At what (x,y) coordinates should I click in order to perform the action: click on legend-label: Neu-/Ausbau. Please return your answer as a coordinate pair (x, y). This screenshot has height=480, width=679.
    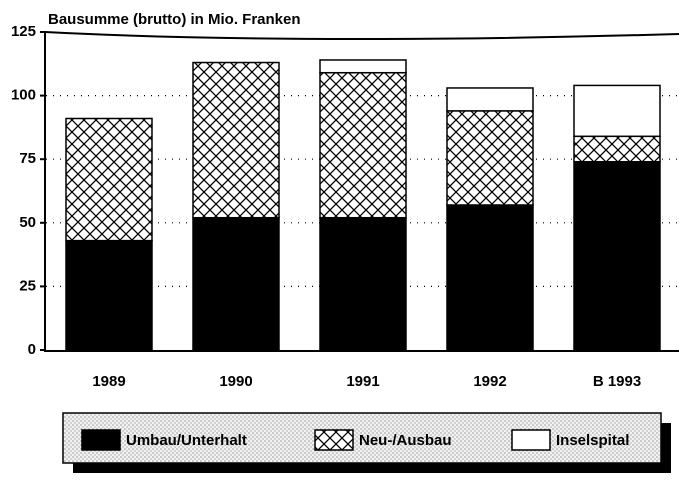
    Looking at the image, I should click on (405, 440).